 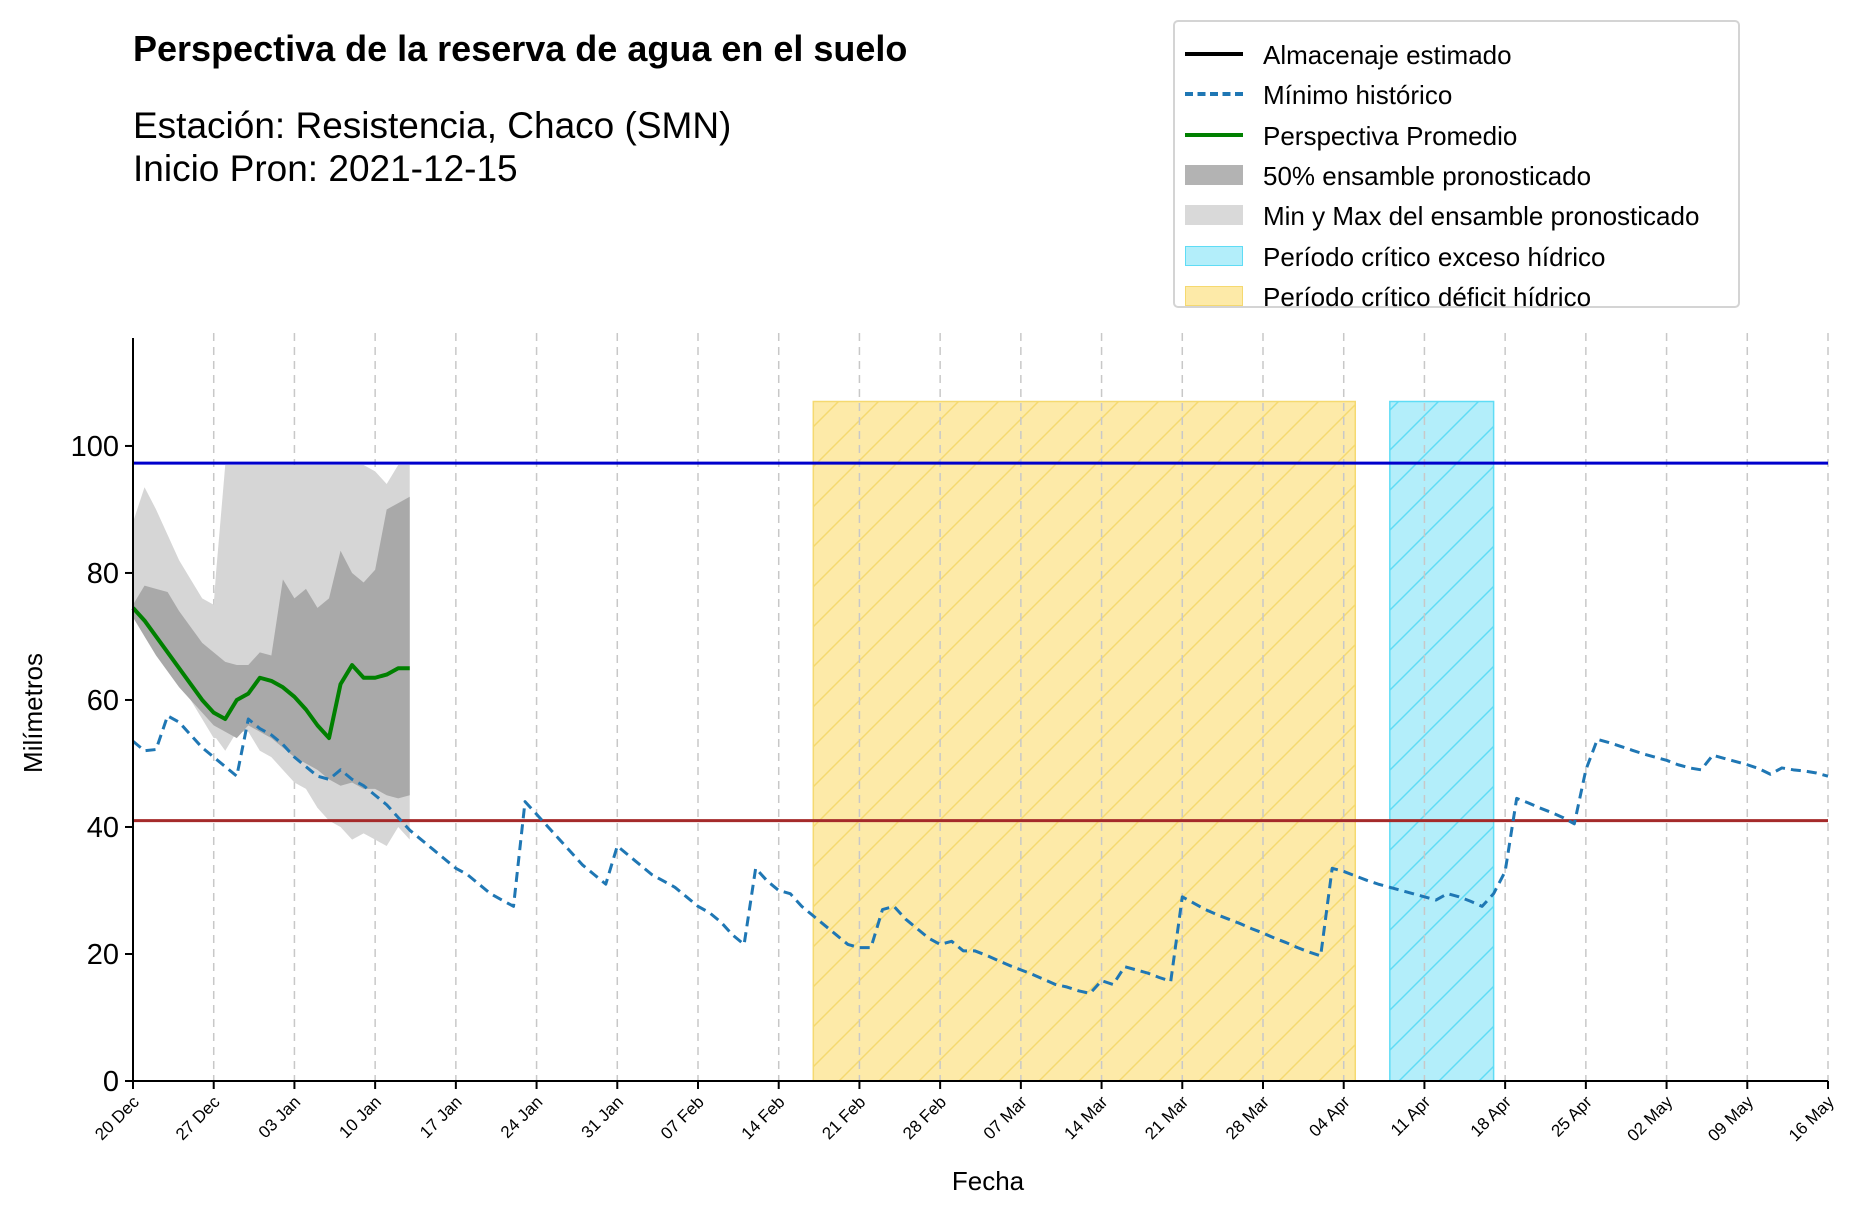 I want to click on legend-item-ens50: 50% ensamble pronosticado, so click(x=1456, y=175).